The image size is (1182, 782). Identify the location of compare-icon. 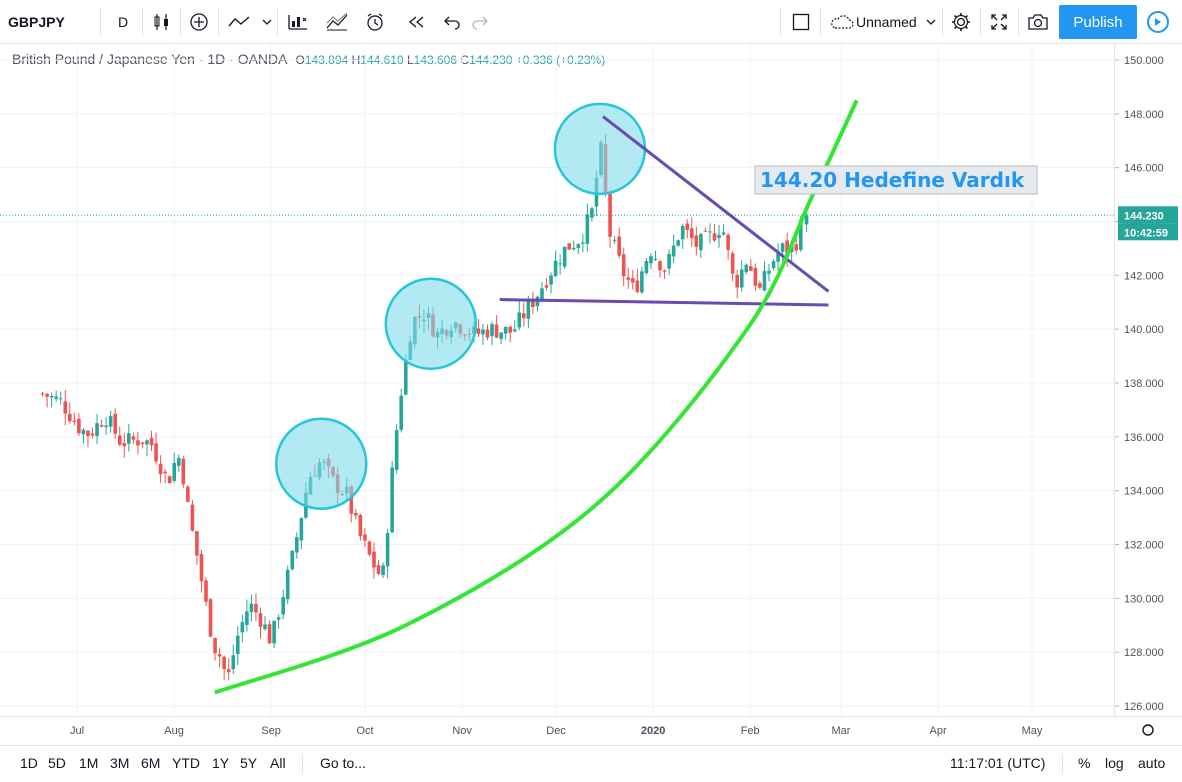
(337, 22).